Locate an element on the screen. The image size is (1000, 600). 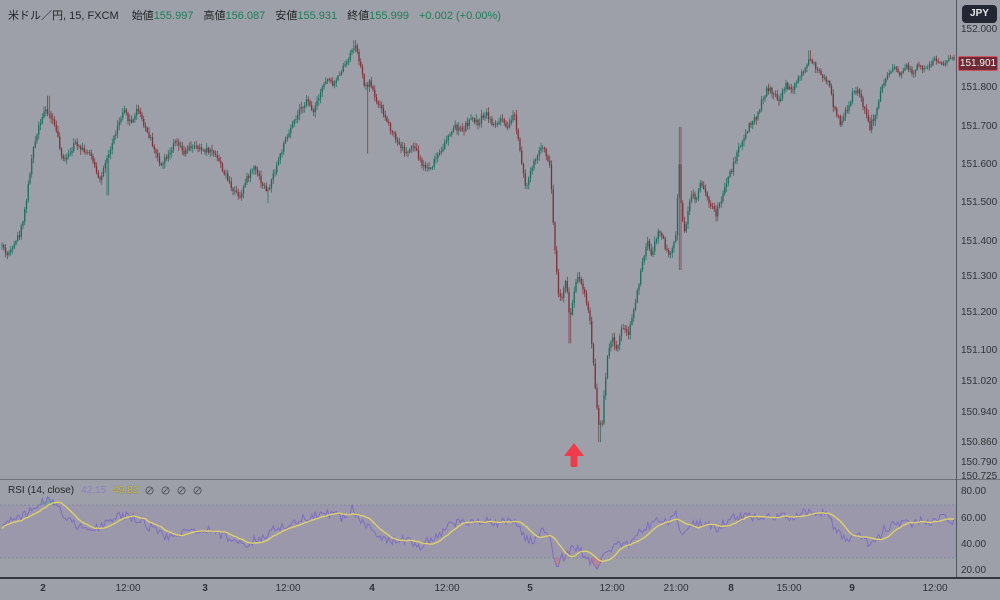
rsi-band-fill is located at coordinates (478, 531).